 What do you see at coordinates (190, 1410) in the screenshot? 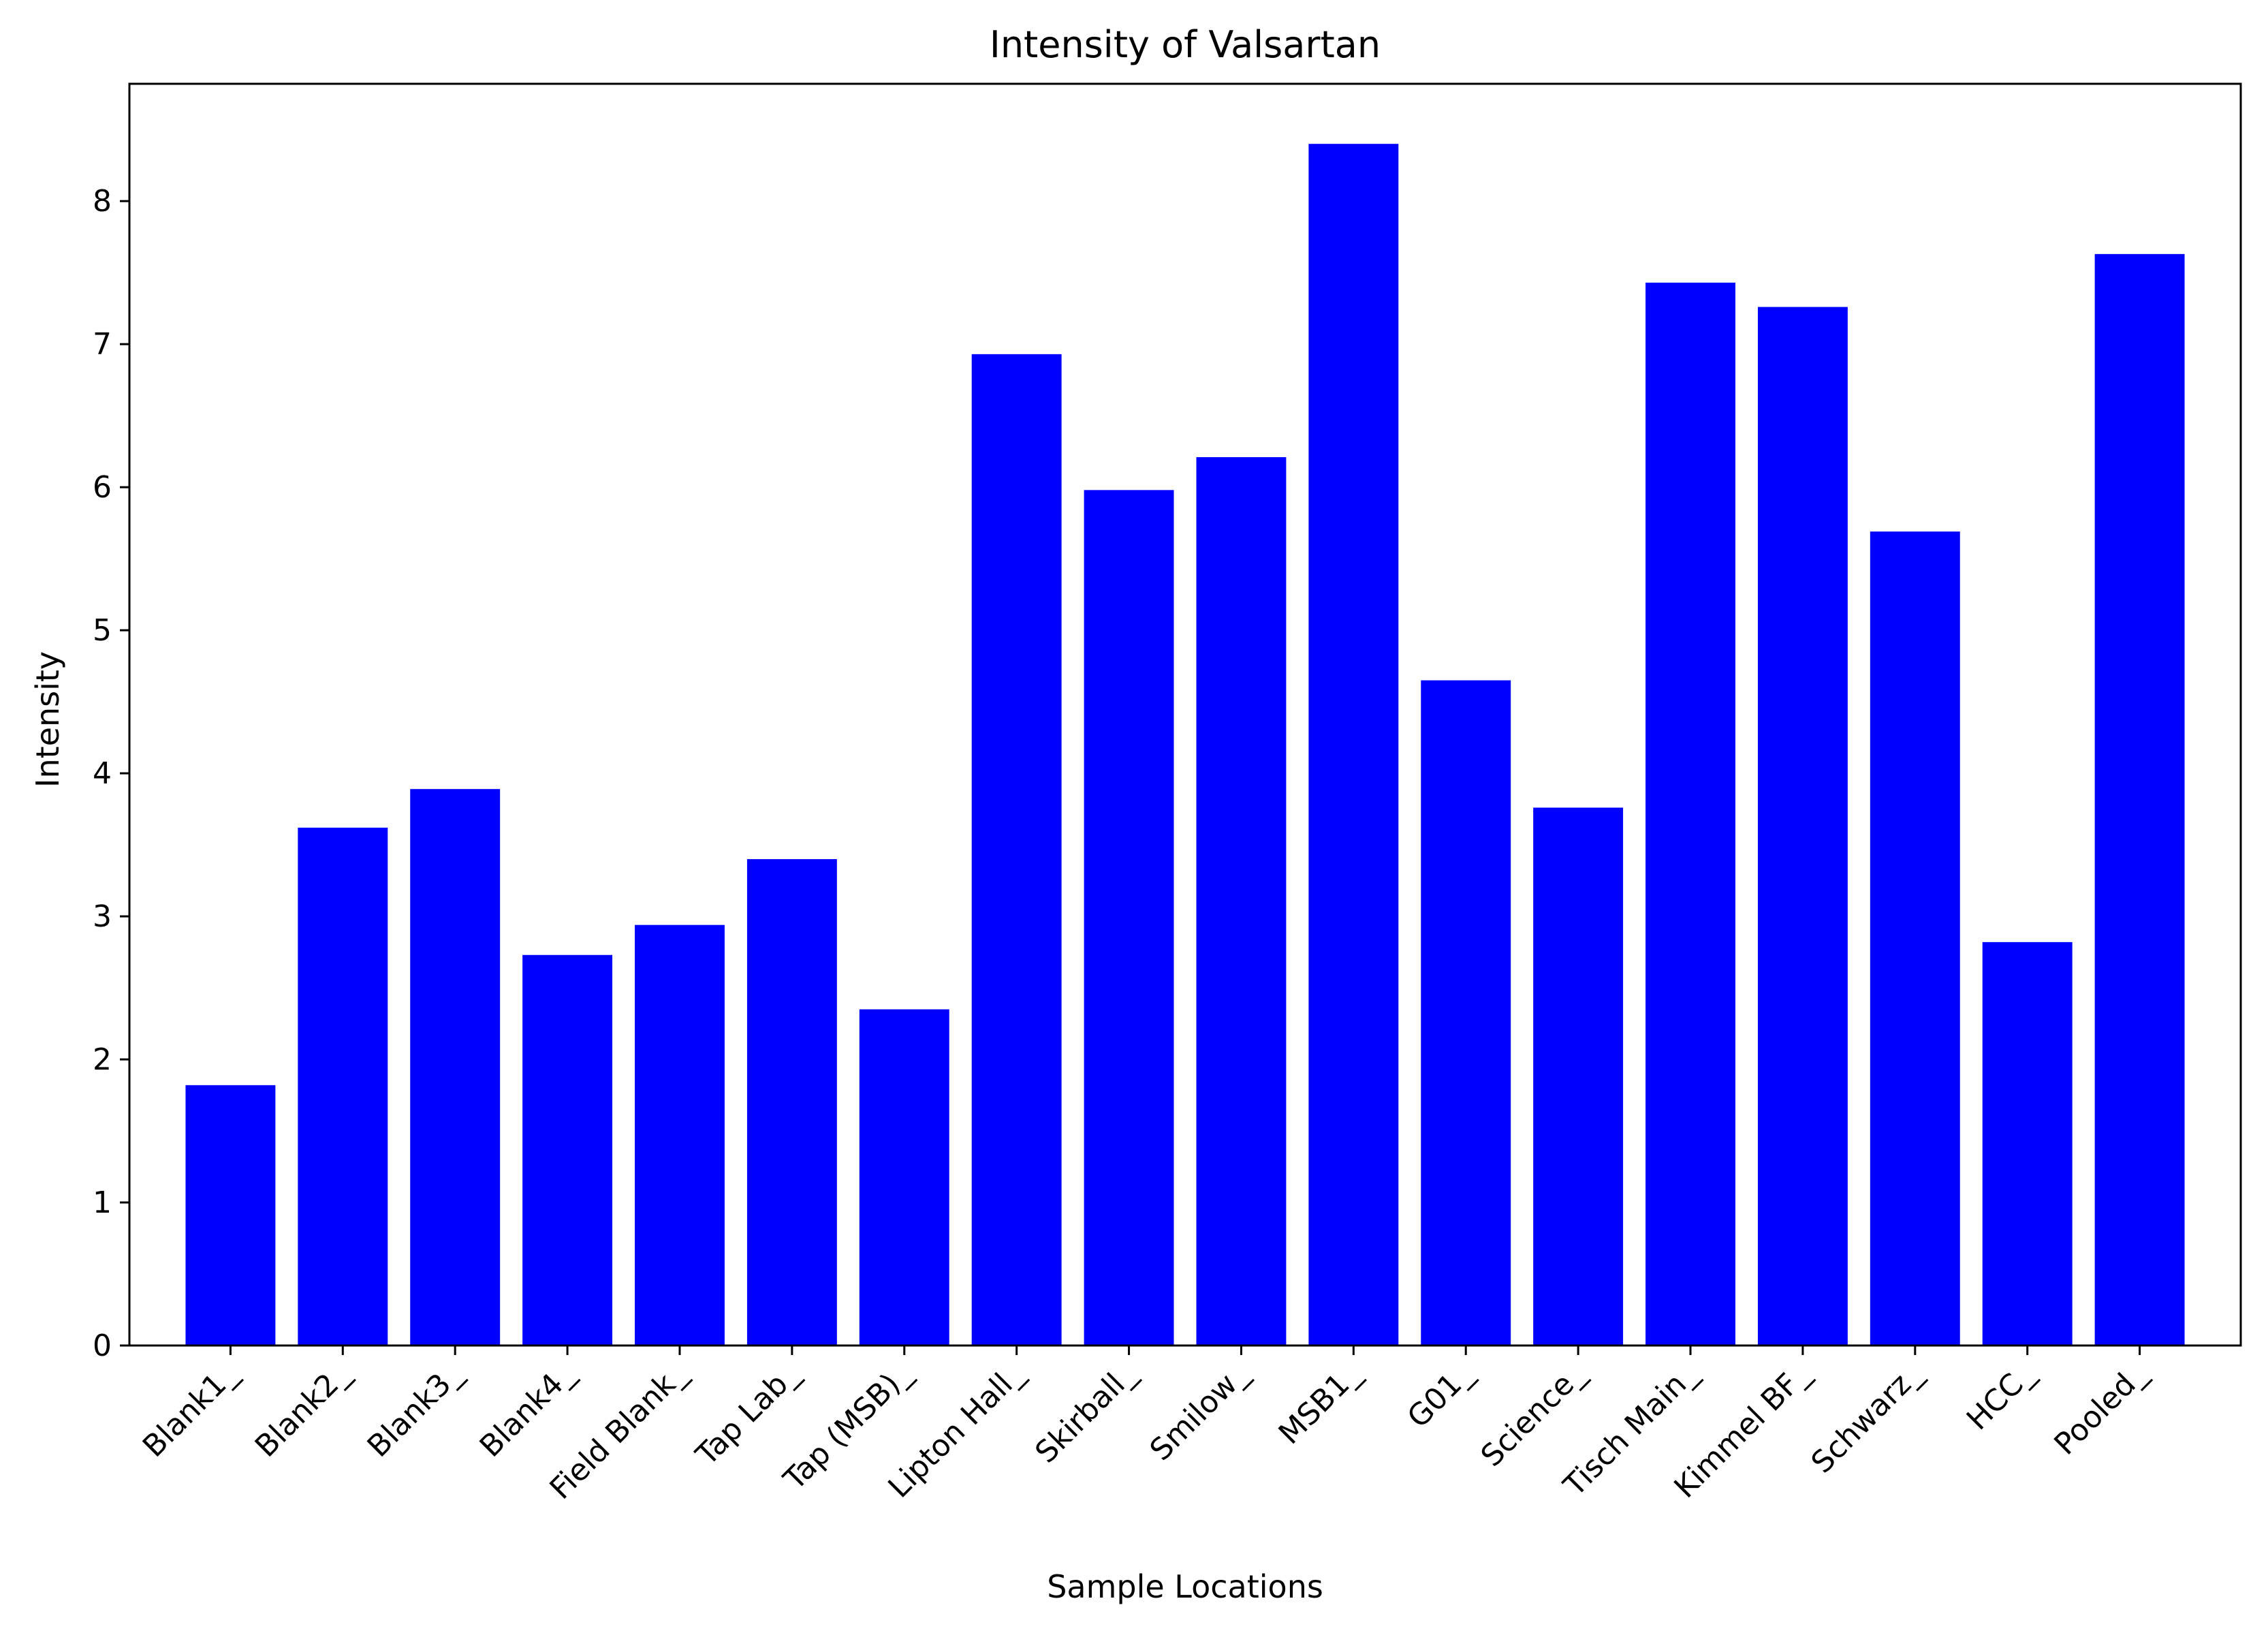
I see `x-tick-label: Blank1_` at bounding box center [190, 1410].